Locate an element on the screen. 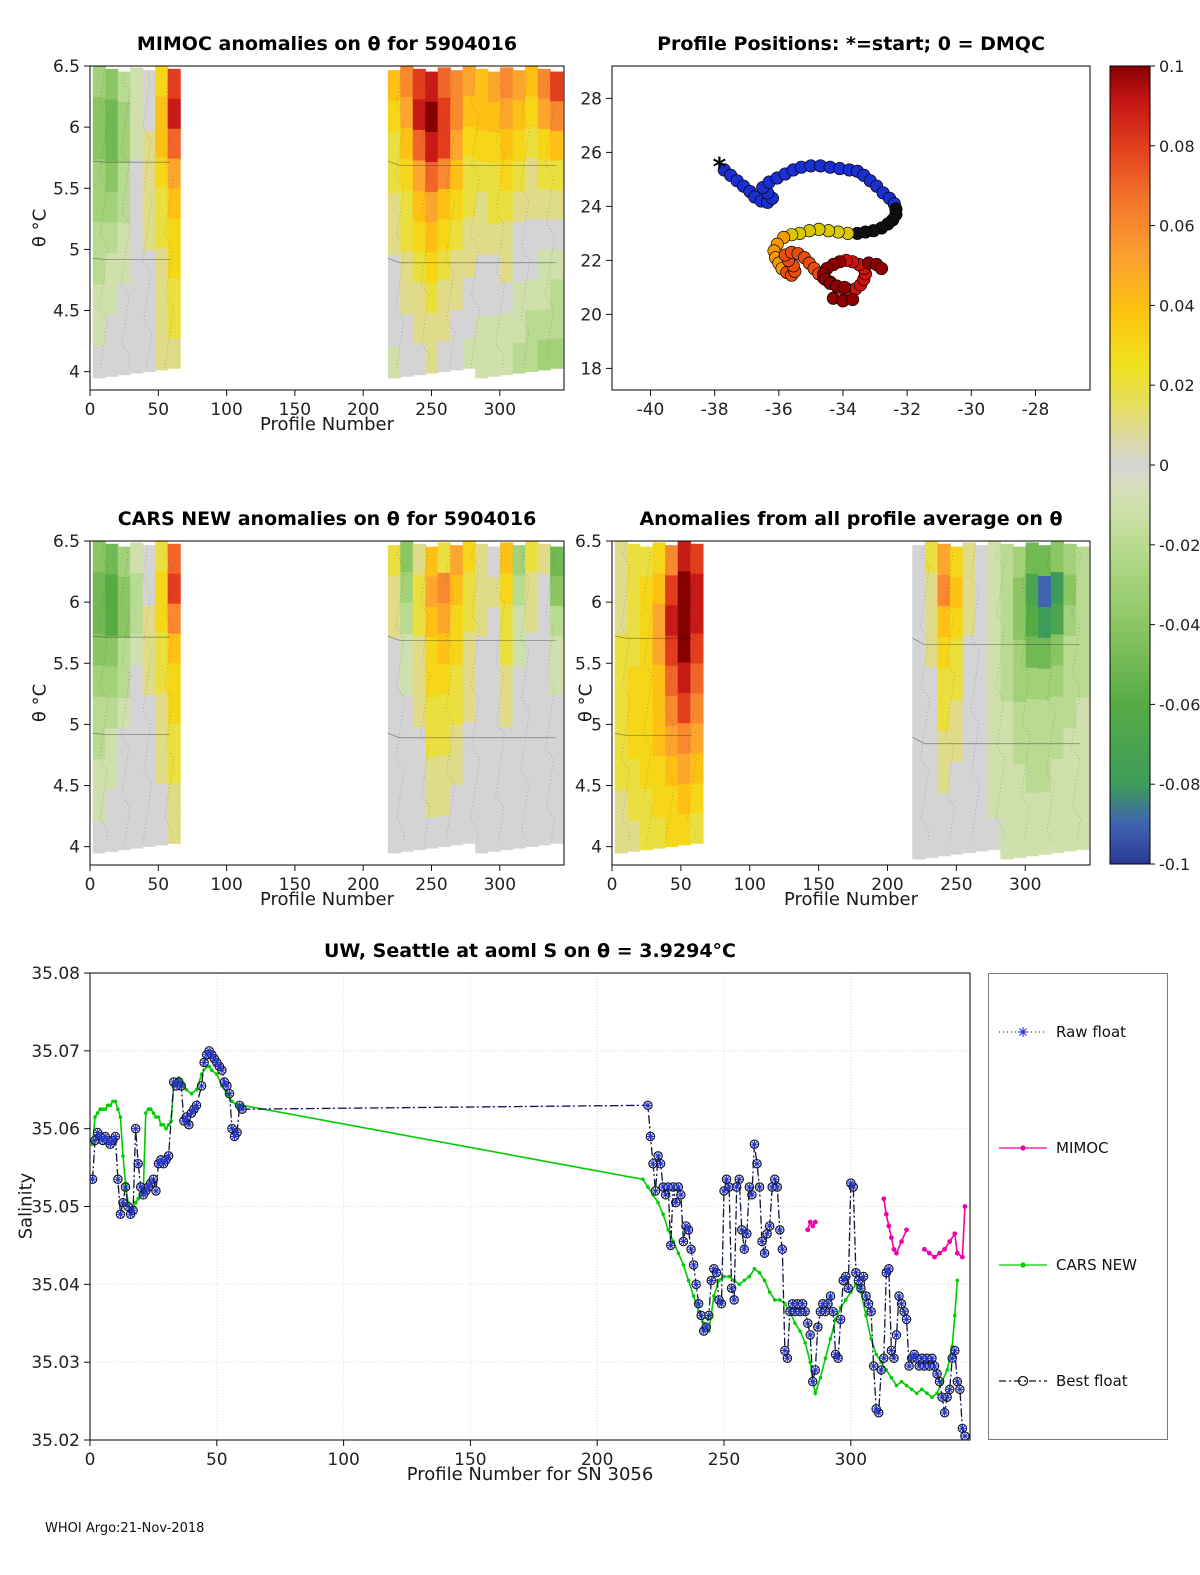 The width and height of the screenshot is (1200, 1575). positions-track: * is located at coordinates (808, 230).